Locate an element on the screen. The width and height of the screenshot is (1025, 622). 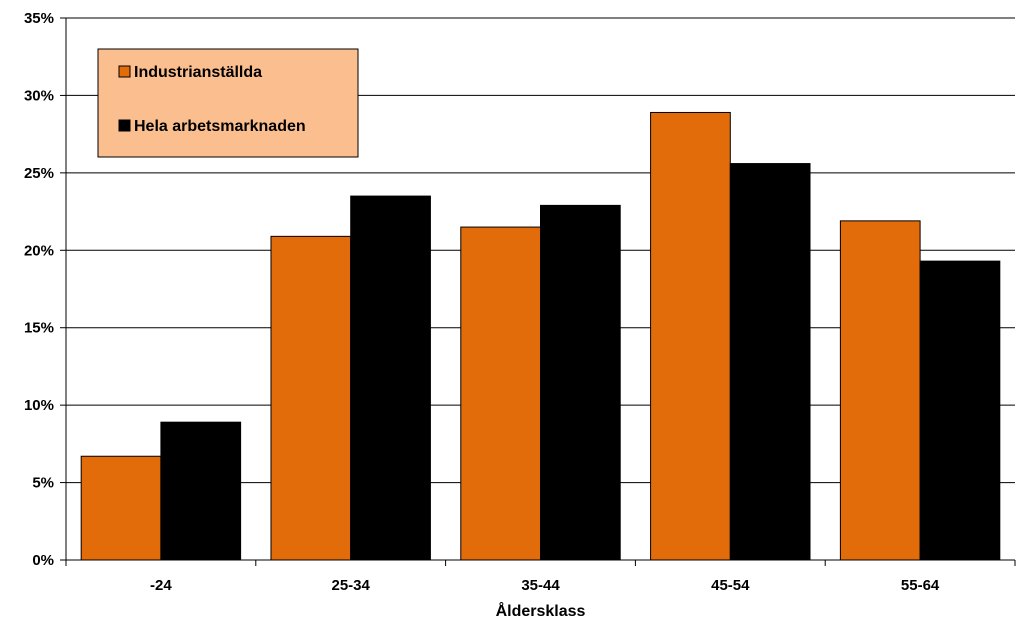
y-tick-label-35: 35% is located at coordinates (39, 18).